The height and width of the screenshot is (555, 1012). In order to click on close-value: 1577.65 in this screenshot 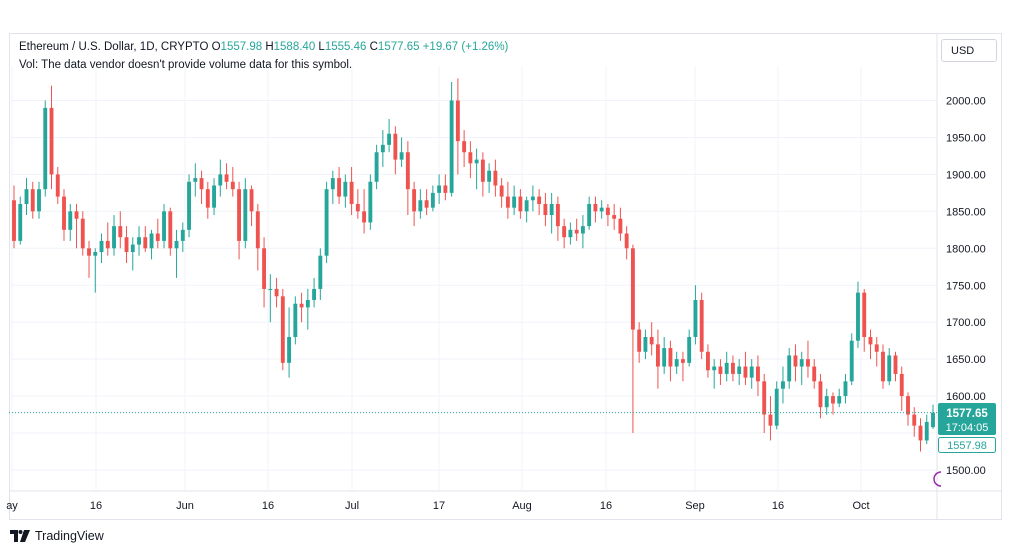, I will do `click(398, 47)`.